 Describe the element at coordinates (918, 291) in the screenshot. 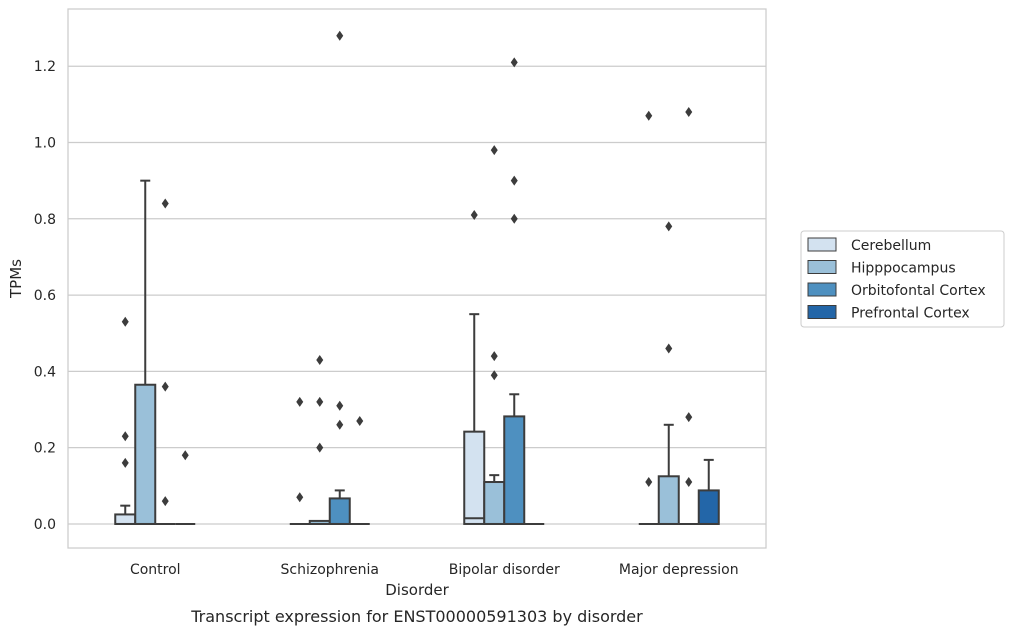

I see `legend-label: Orbitofontal Cortex` at that location.